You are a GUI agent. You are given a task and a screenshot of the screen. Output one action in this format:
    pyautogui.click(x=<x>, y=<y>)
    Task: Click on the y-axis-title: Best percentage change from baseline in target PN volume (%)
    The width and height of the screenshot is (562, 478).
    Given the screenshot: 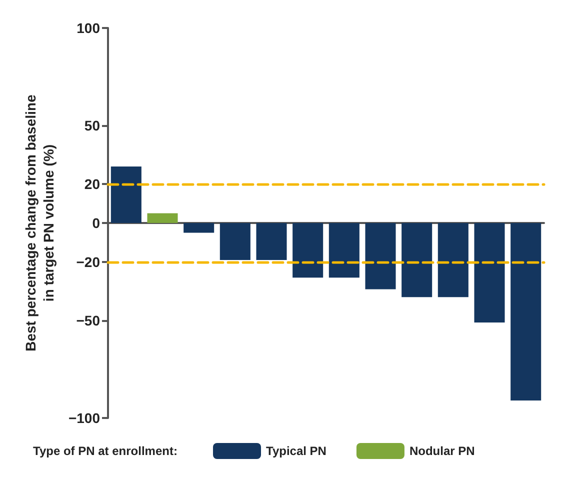 What is the action you would take?
    pyautogui.click(x=39, y=223)
    